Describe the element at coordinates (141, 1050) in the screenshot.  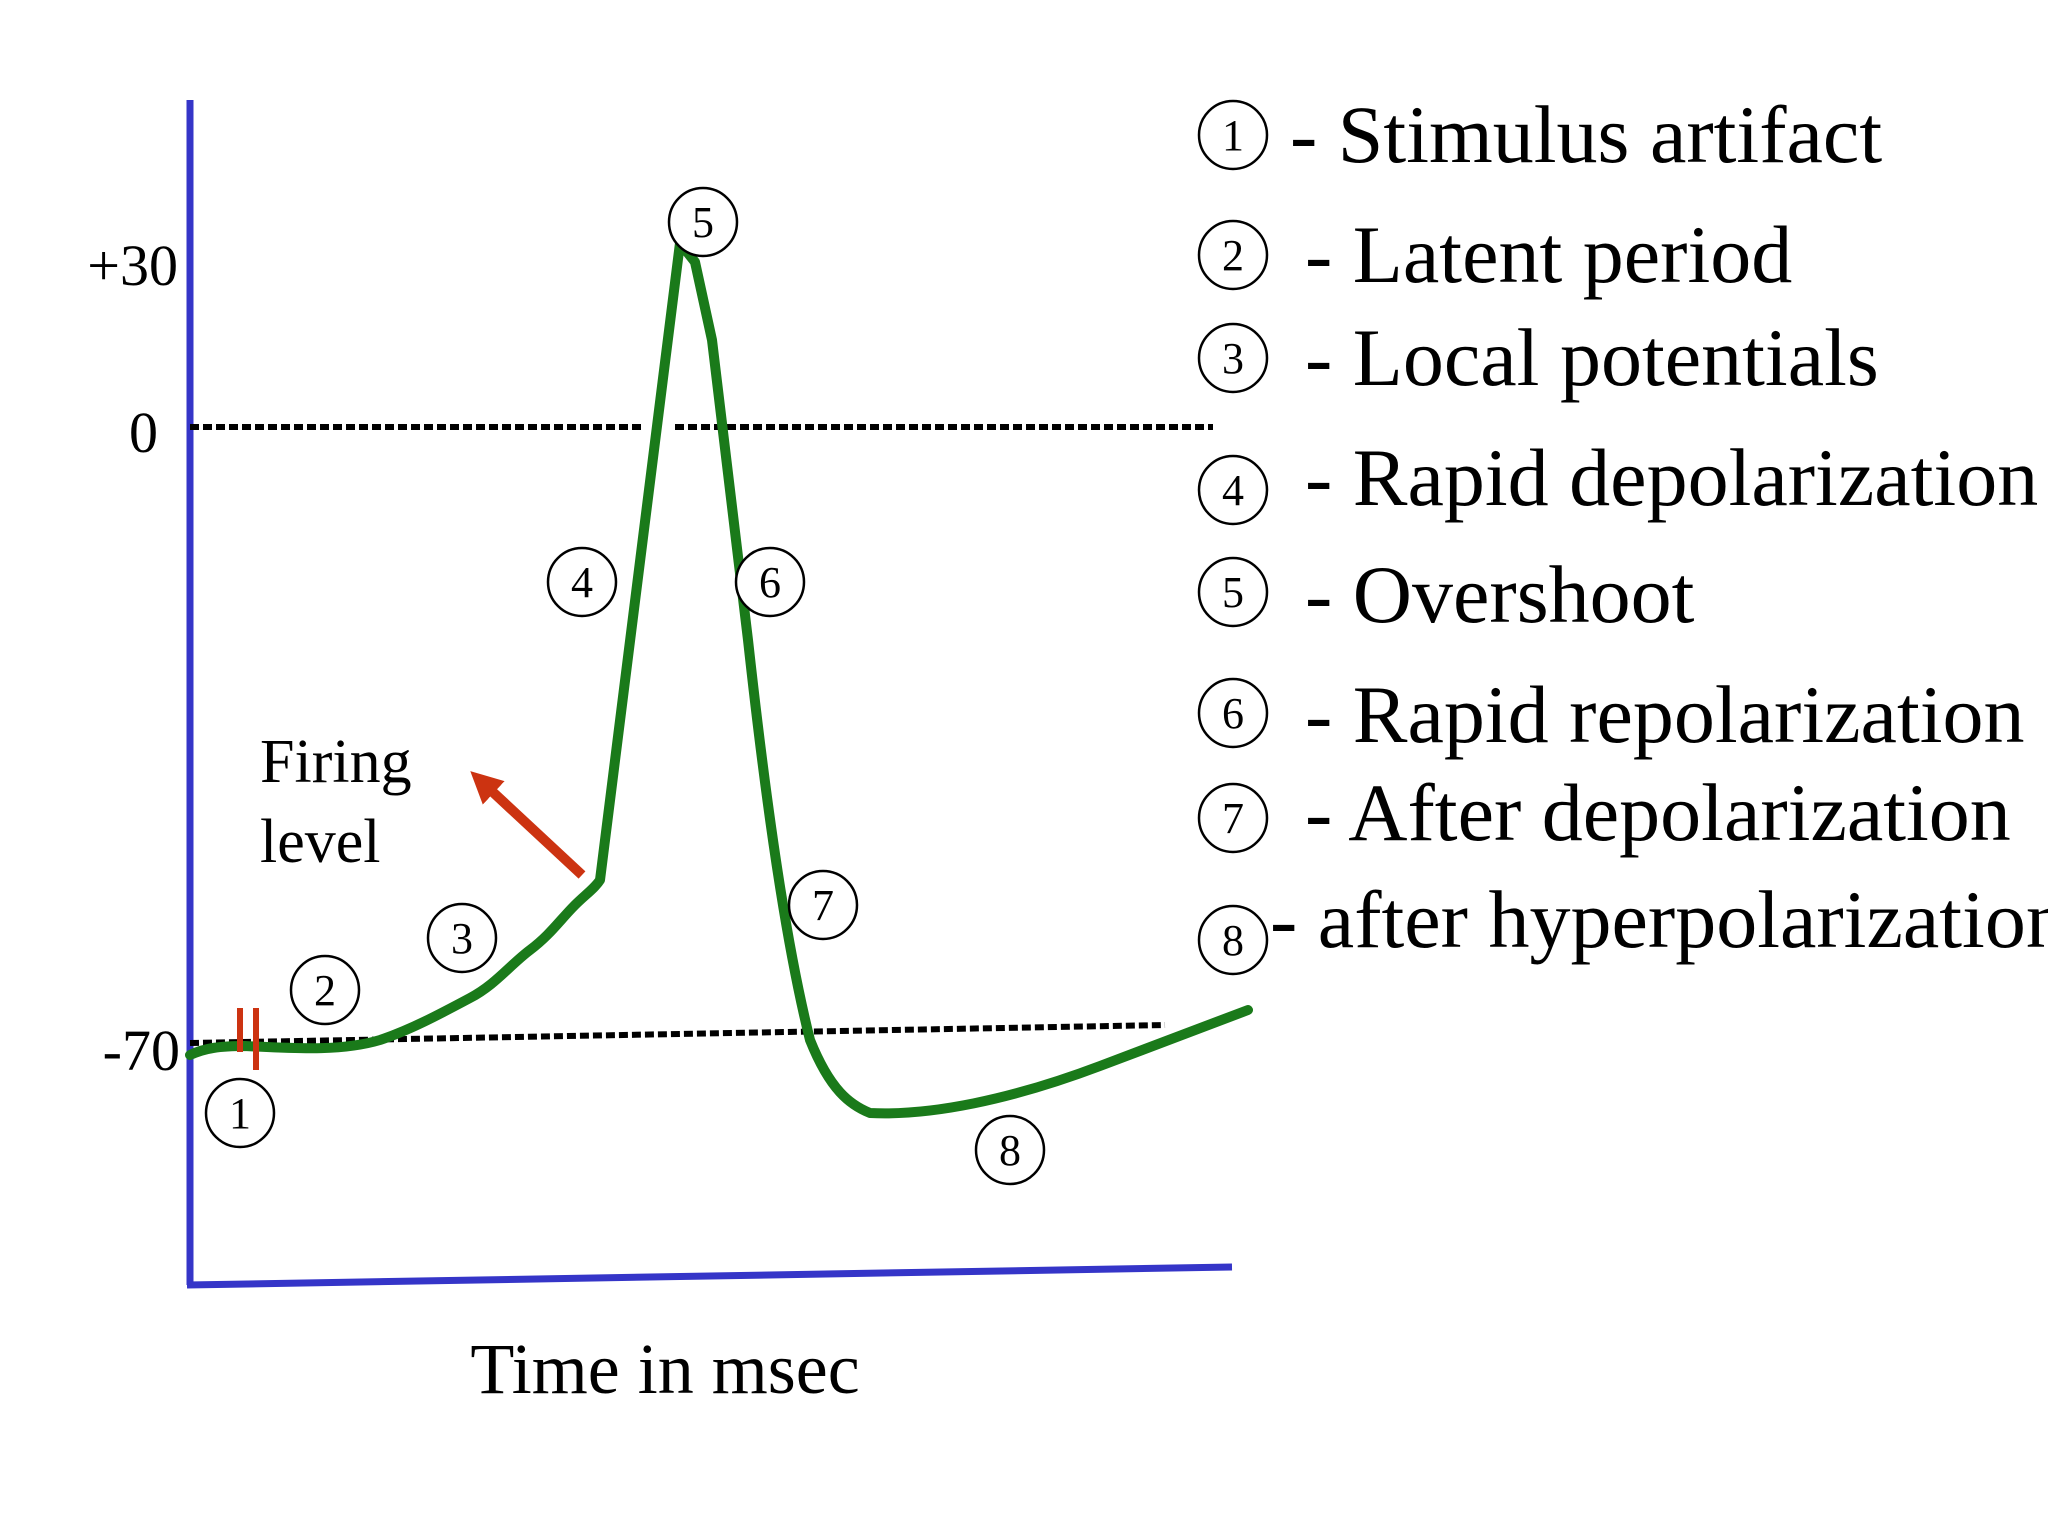
I see `y-tick-label-minus70: -70` at that location.